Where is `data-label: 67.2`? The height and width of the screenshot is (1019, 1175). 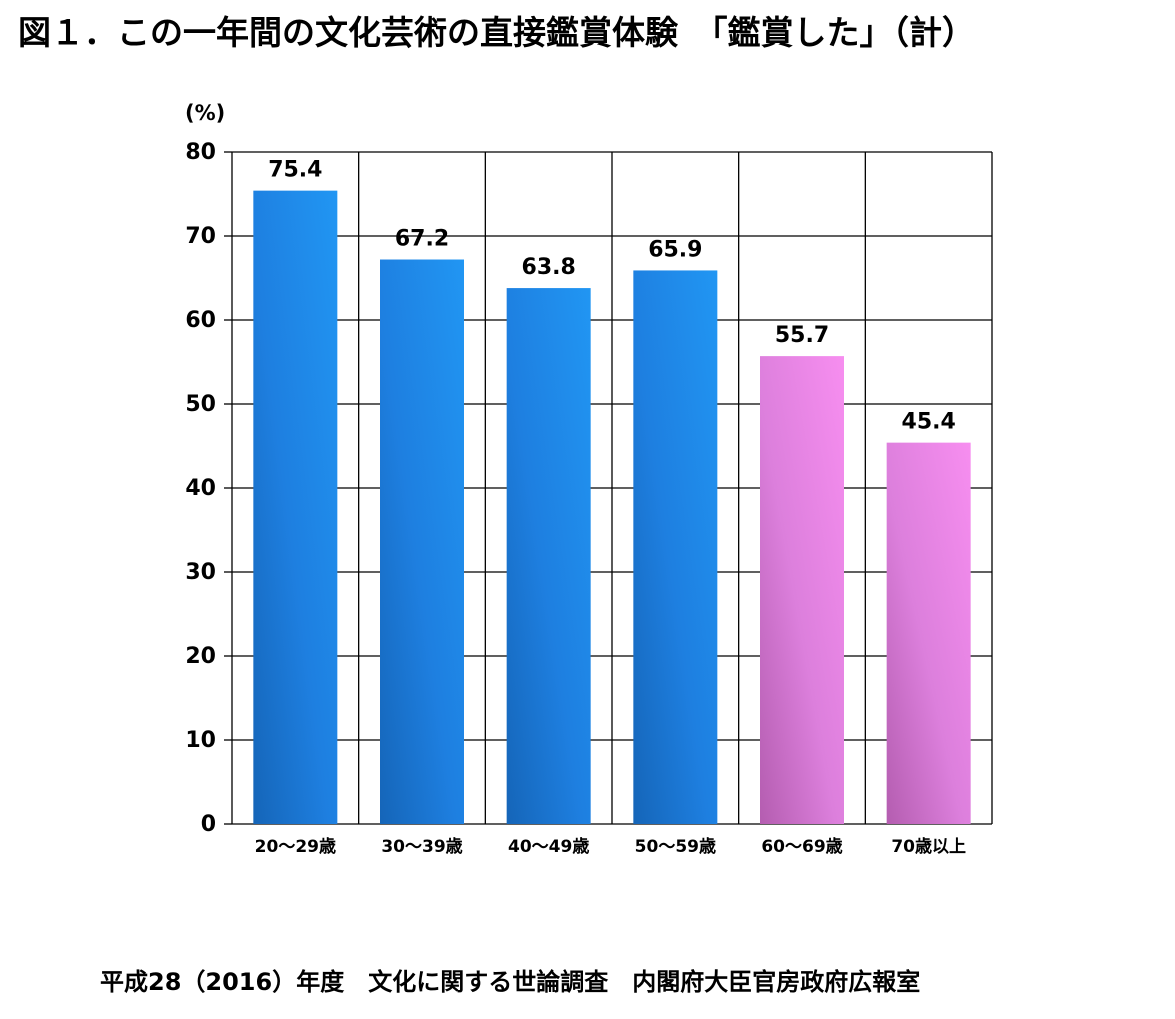
data-label: 67.2 is located at coordinates (422, 239).